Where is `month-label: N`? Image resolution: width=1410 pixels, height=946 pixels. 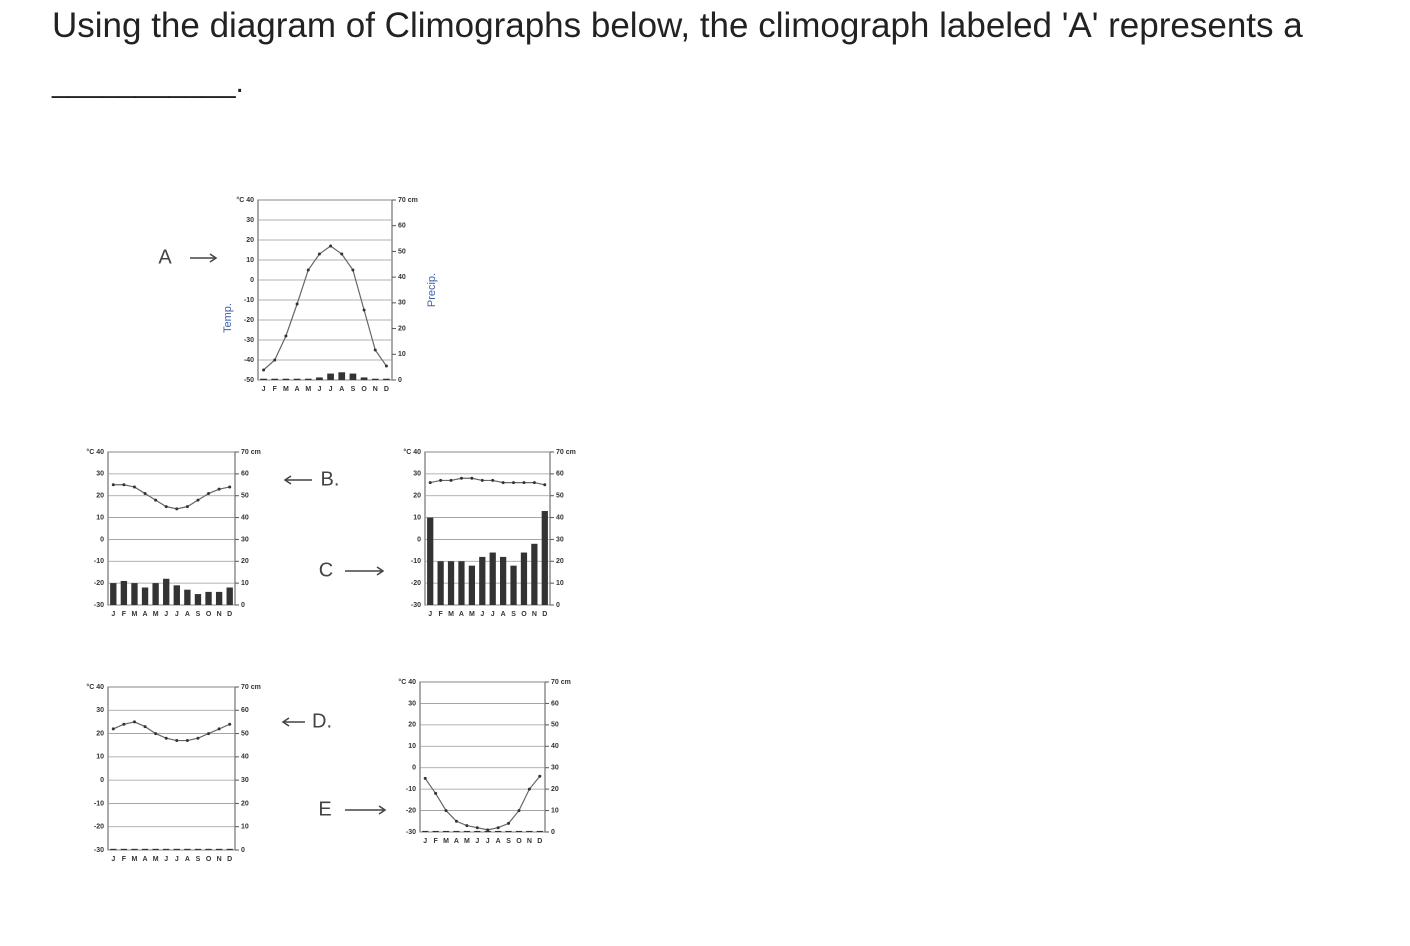 month-label: N is located at coordinates (375, 389).